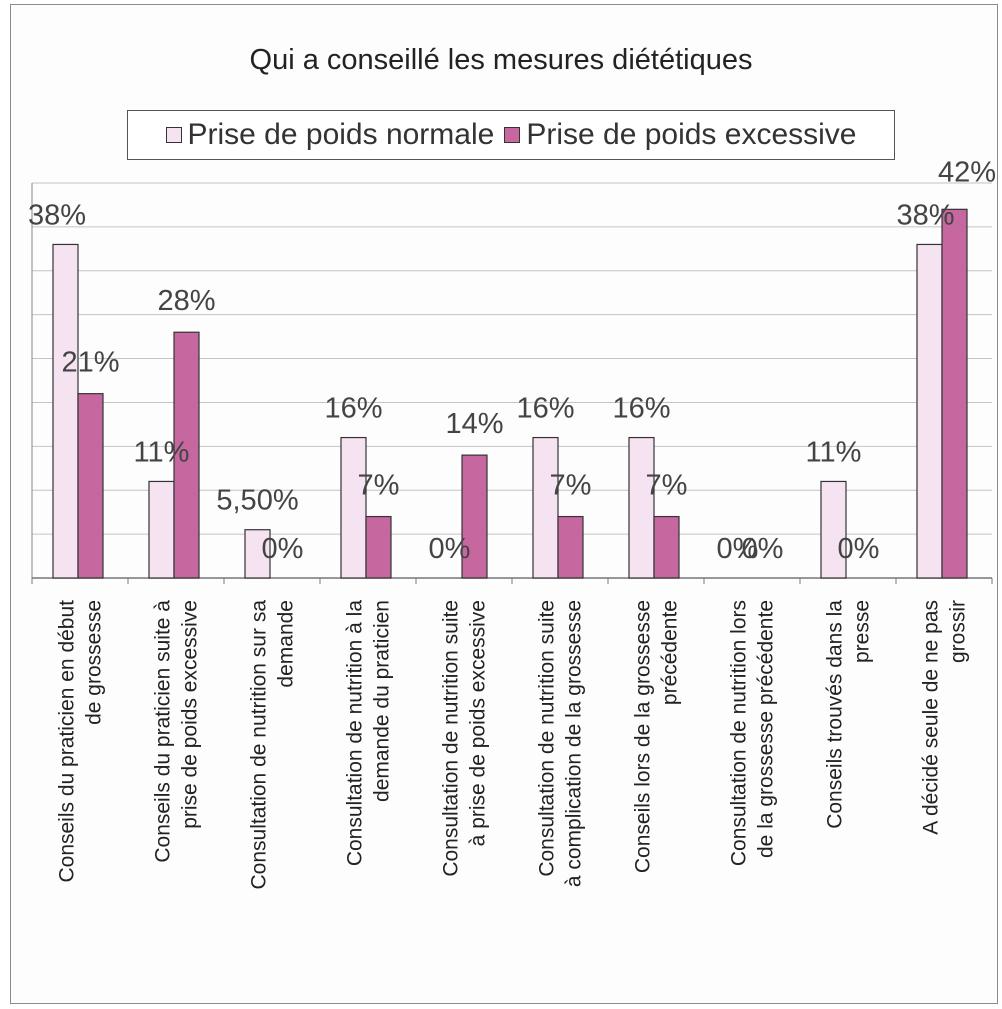  I want to click on data-label-normal: 5,50%, so click(257, 501).